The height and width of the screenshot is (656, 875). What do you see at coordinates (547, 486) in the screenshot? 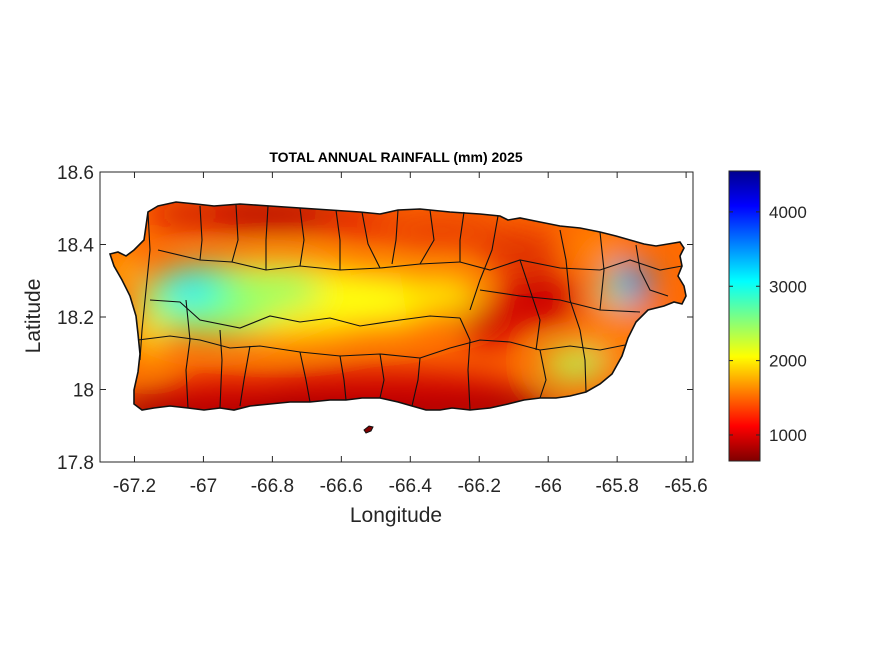
I see `x-tick-label: -66` at bounding box center [547, 486].